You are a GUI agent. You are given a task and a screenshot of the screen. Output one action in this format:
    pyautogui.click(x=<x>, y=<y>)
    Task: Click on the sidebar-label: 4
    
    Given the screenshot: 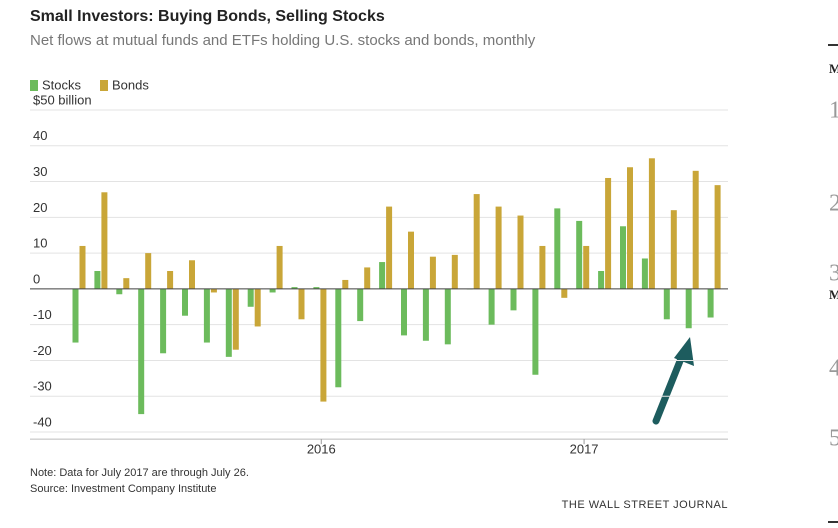 What is the action you would take?
    pyautogui.click(x=833, y=369)
    